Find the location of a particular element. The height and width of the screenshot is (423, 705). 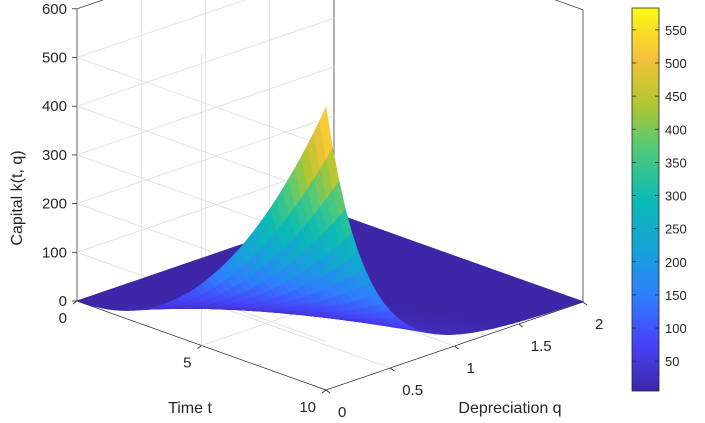

colorbar-tick-label: 150 is located at coordinates (676, 295).